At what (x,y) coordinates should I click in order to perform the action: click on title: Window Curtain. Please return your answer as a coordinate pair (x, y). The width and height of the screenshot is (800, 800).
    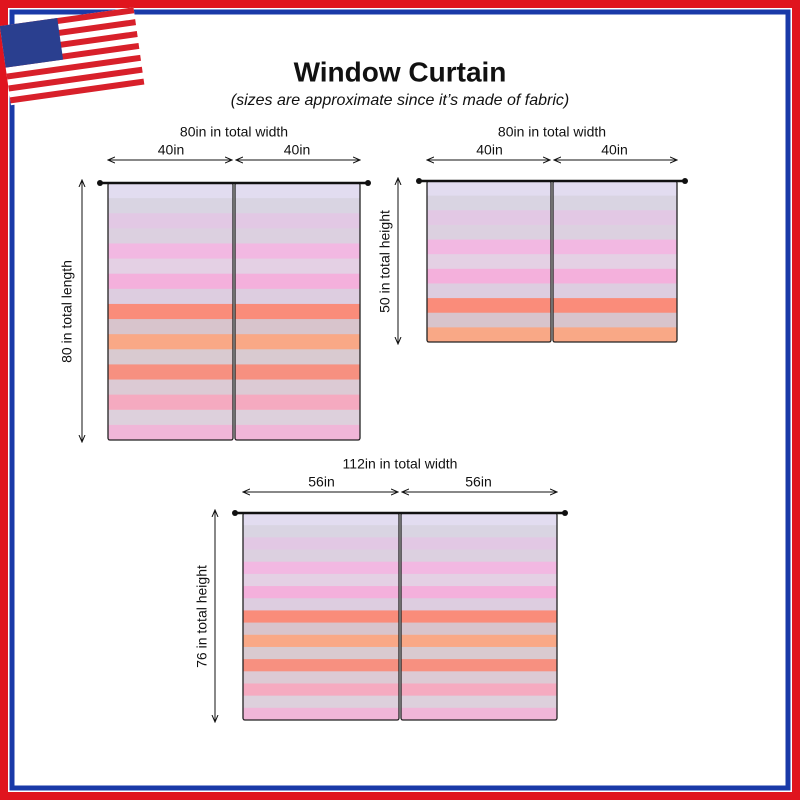
    Looking at the image, I should click on (400, 71).